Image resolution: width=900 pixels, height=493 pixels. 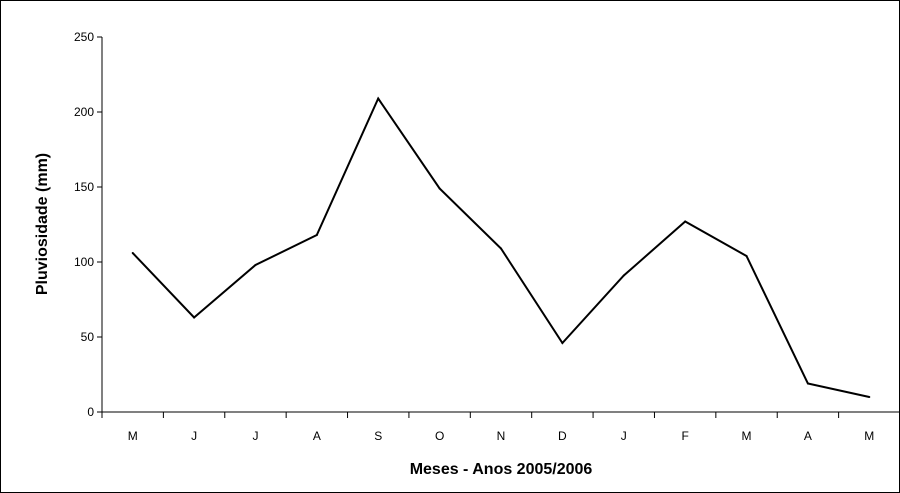 I want to click on y-tick-label: 150, so click(x=84, y=187).